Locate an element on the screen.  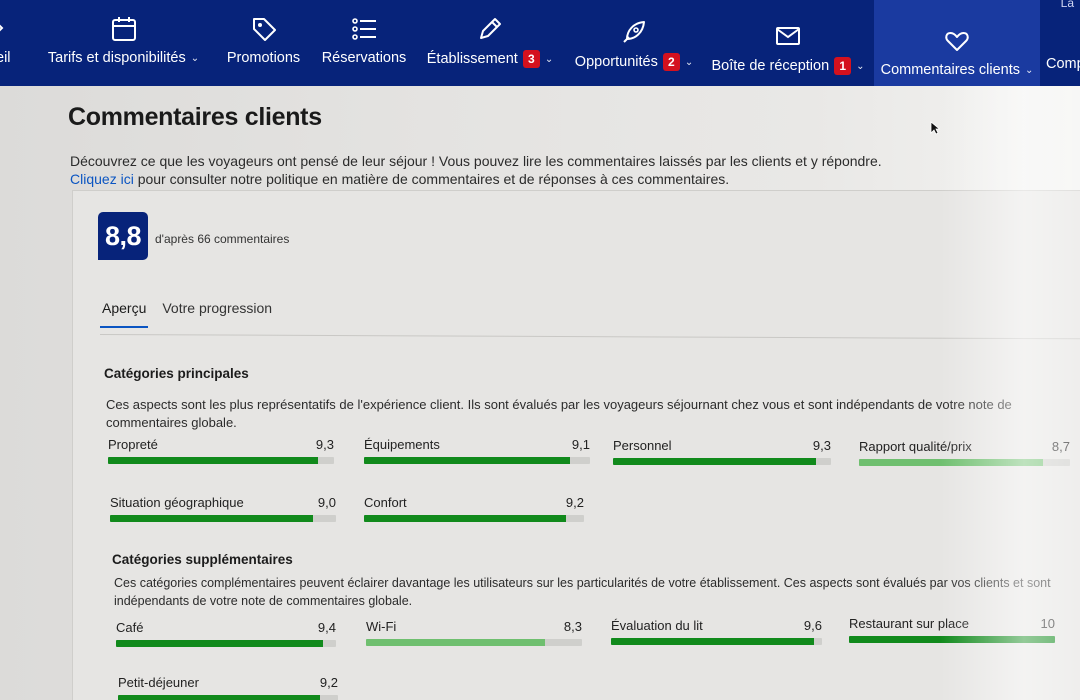
envelope-icon is located at coordinates (788, 36).